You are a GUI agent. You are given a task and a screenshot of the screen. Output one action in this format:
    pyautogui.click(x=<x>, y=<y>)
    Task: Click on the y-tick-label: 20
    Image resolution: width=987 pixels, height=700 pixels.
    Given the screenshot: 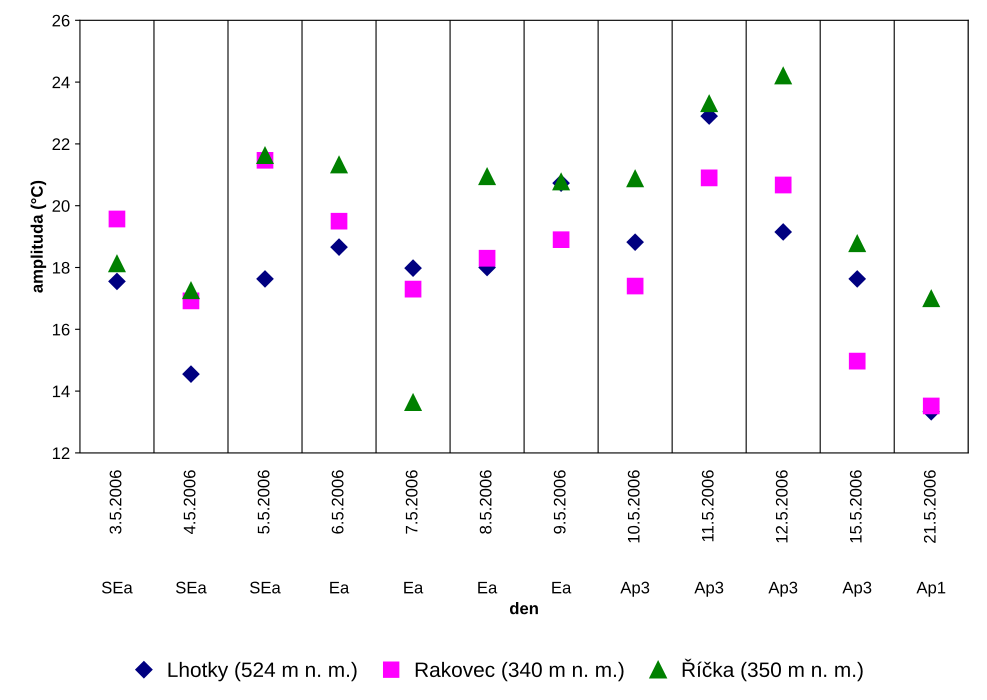 What is the action you would take?
    pyautogui.click(x=61, y=206)
    